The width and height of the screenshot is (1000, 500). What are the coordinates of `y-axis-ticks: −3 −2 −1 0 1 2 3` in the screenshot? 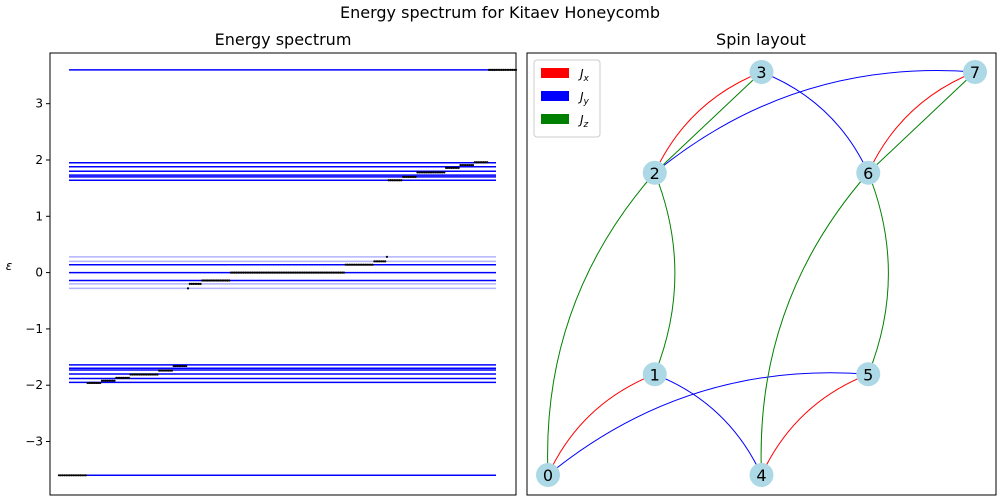 It's located at (37, 273).